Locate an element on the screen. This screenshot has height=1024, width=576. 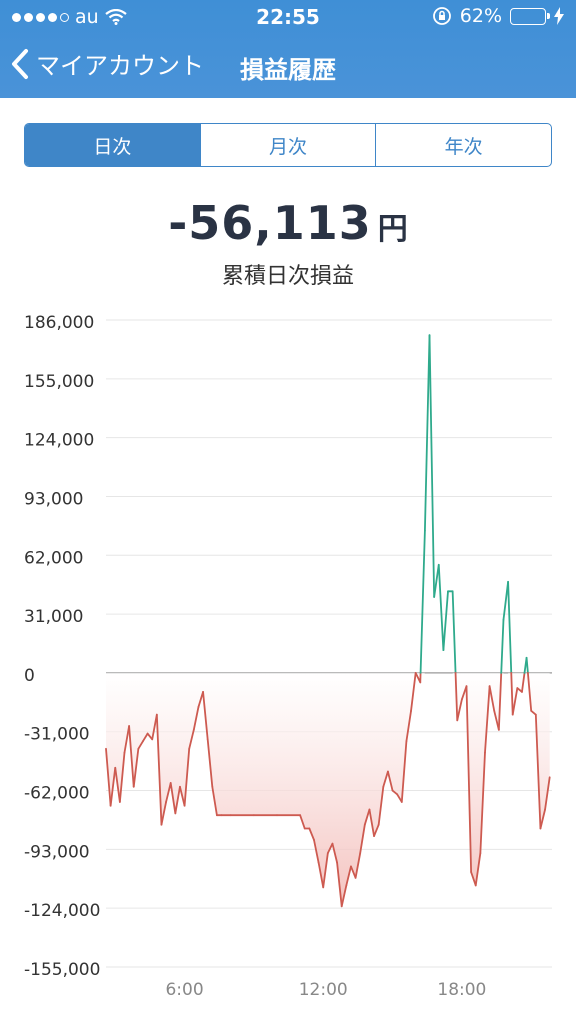
y-tick-label: -155,000 is located at coordinates (62, 970).